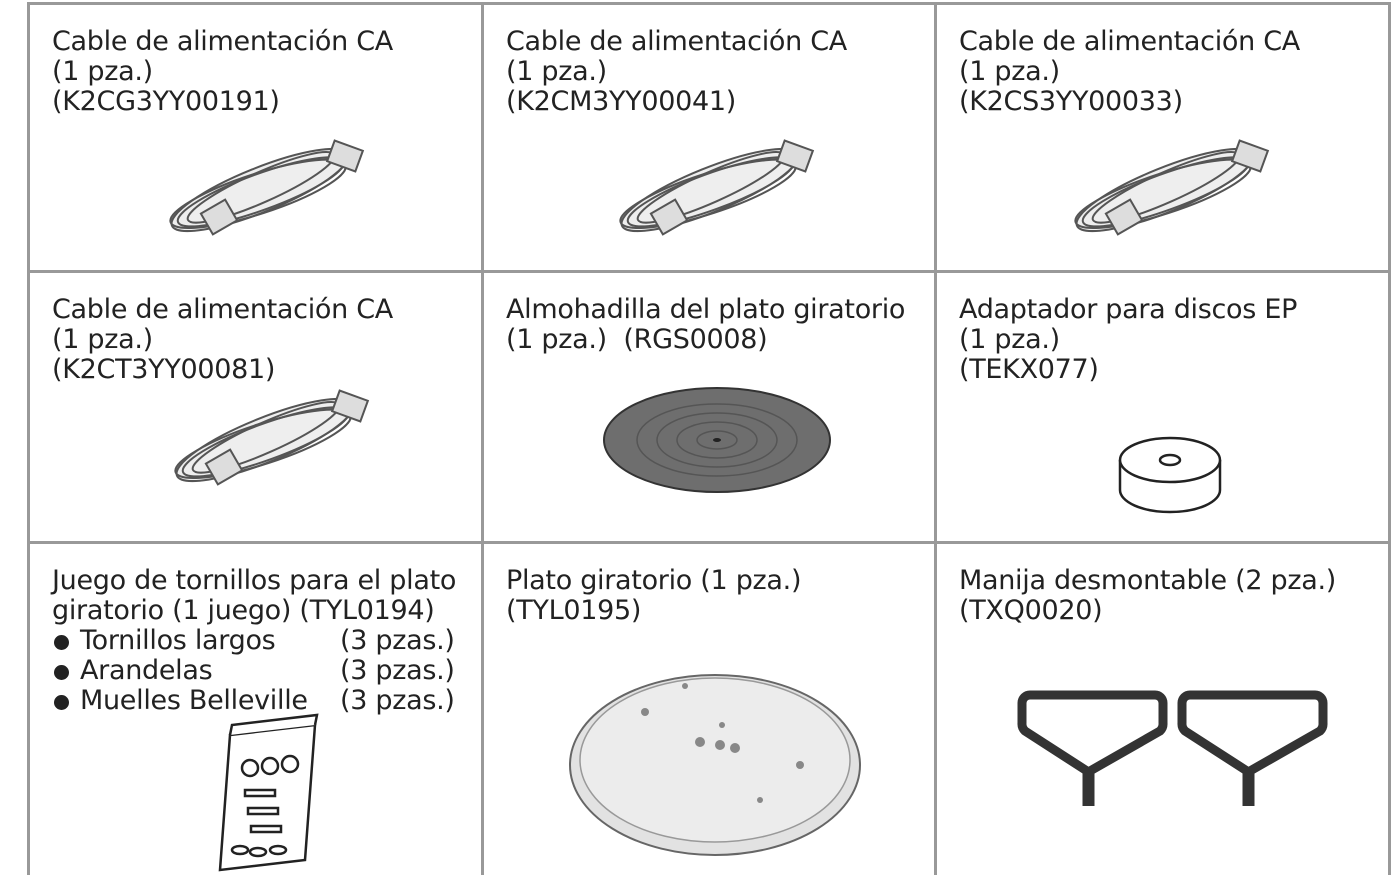 Image resolution: width=1398 pixels, height=875 pixels. I want to click on cell-text: (K2CG3YY00191), so click(166, 101).